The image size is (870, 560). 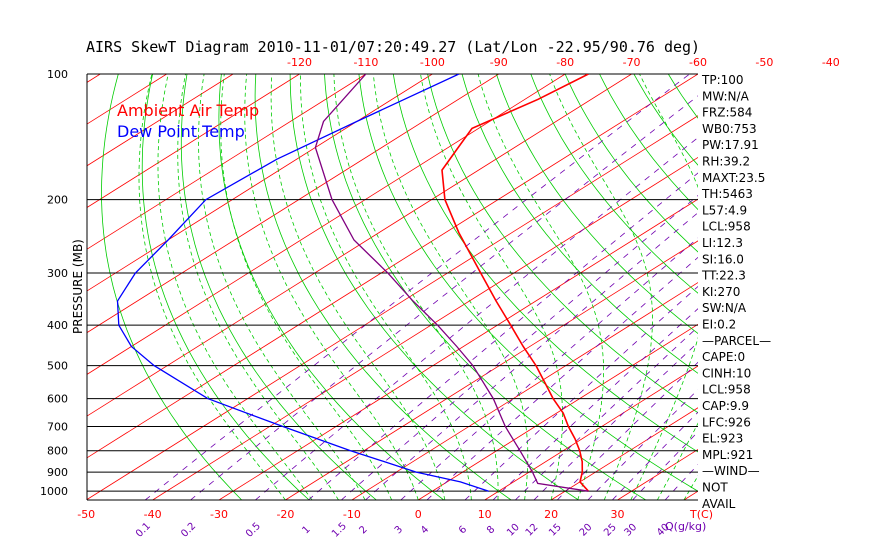 I want to click on mixing-ratio-tick-label: 2, so click(x=363, y=530).